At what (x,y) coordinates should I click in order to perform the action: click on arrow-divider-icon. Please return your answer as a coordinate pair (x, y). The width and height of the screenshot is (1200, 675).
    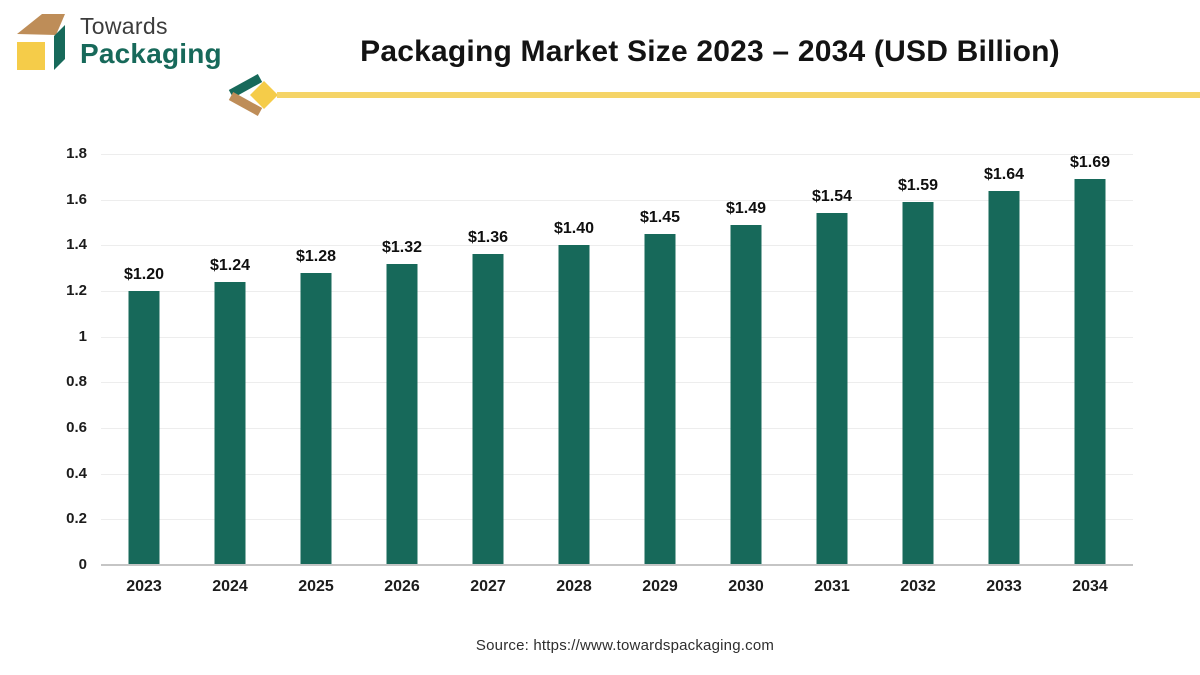
    Looking at the image, I should click on (253, 95).